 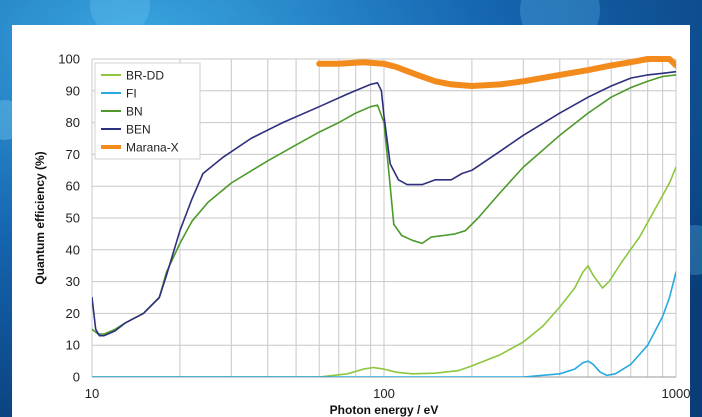 What do you see at coordinates (73, 186) in the screenshot?
I see `y-tick-label: 60` at bounding box center [73, 186].